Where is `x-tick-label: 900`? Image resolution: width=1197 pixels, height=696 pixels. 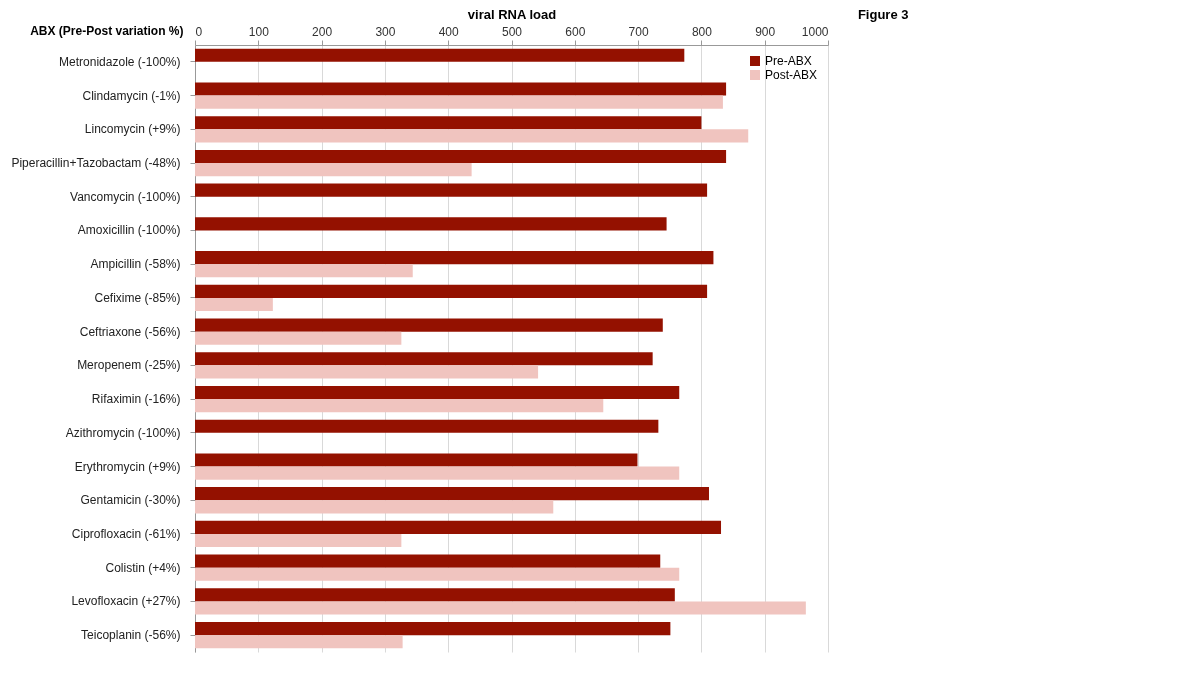
x-tick-label: 900 is located at coordinates (765, 31).